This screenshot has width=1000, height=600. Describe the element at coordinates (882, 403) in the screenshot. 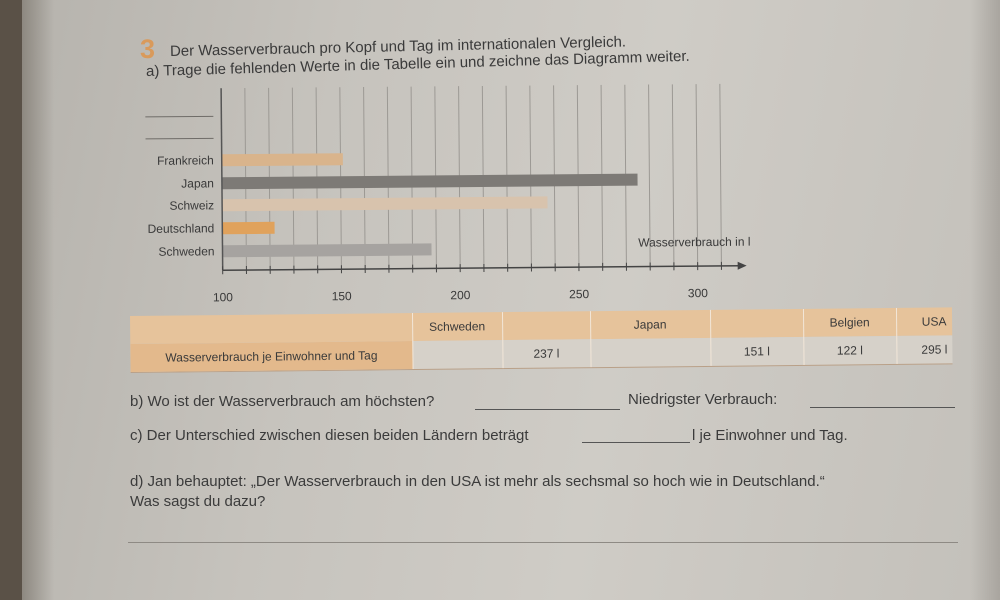

I see `answer-b-lowest-field` at that location.